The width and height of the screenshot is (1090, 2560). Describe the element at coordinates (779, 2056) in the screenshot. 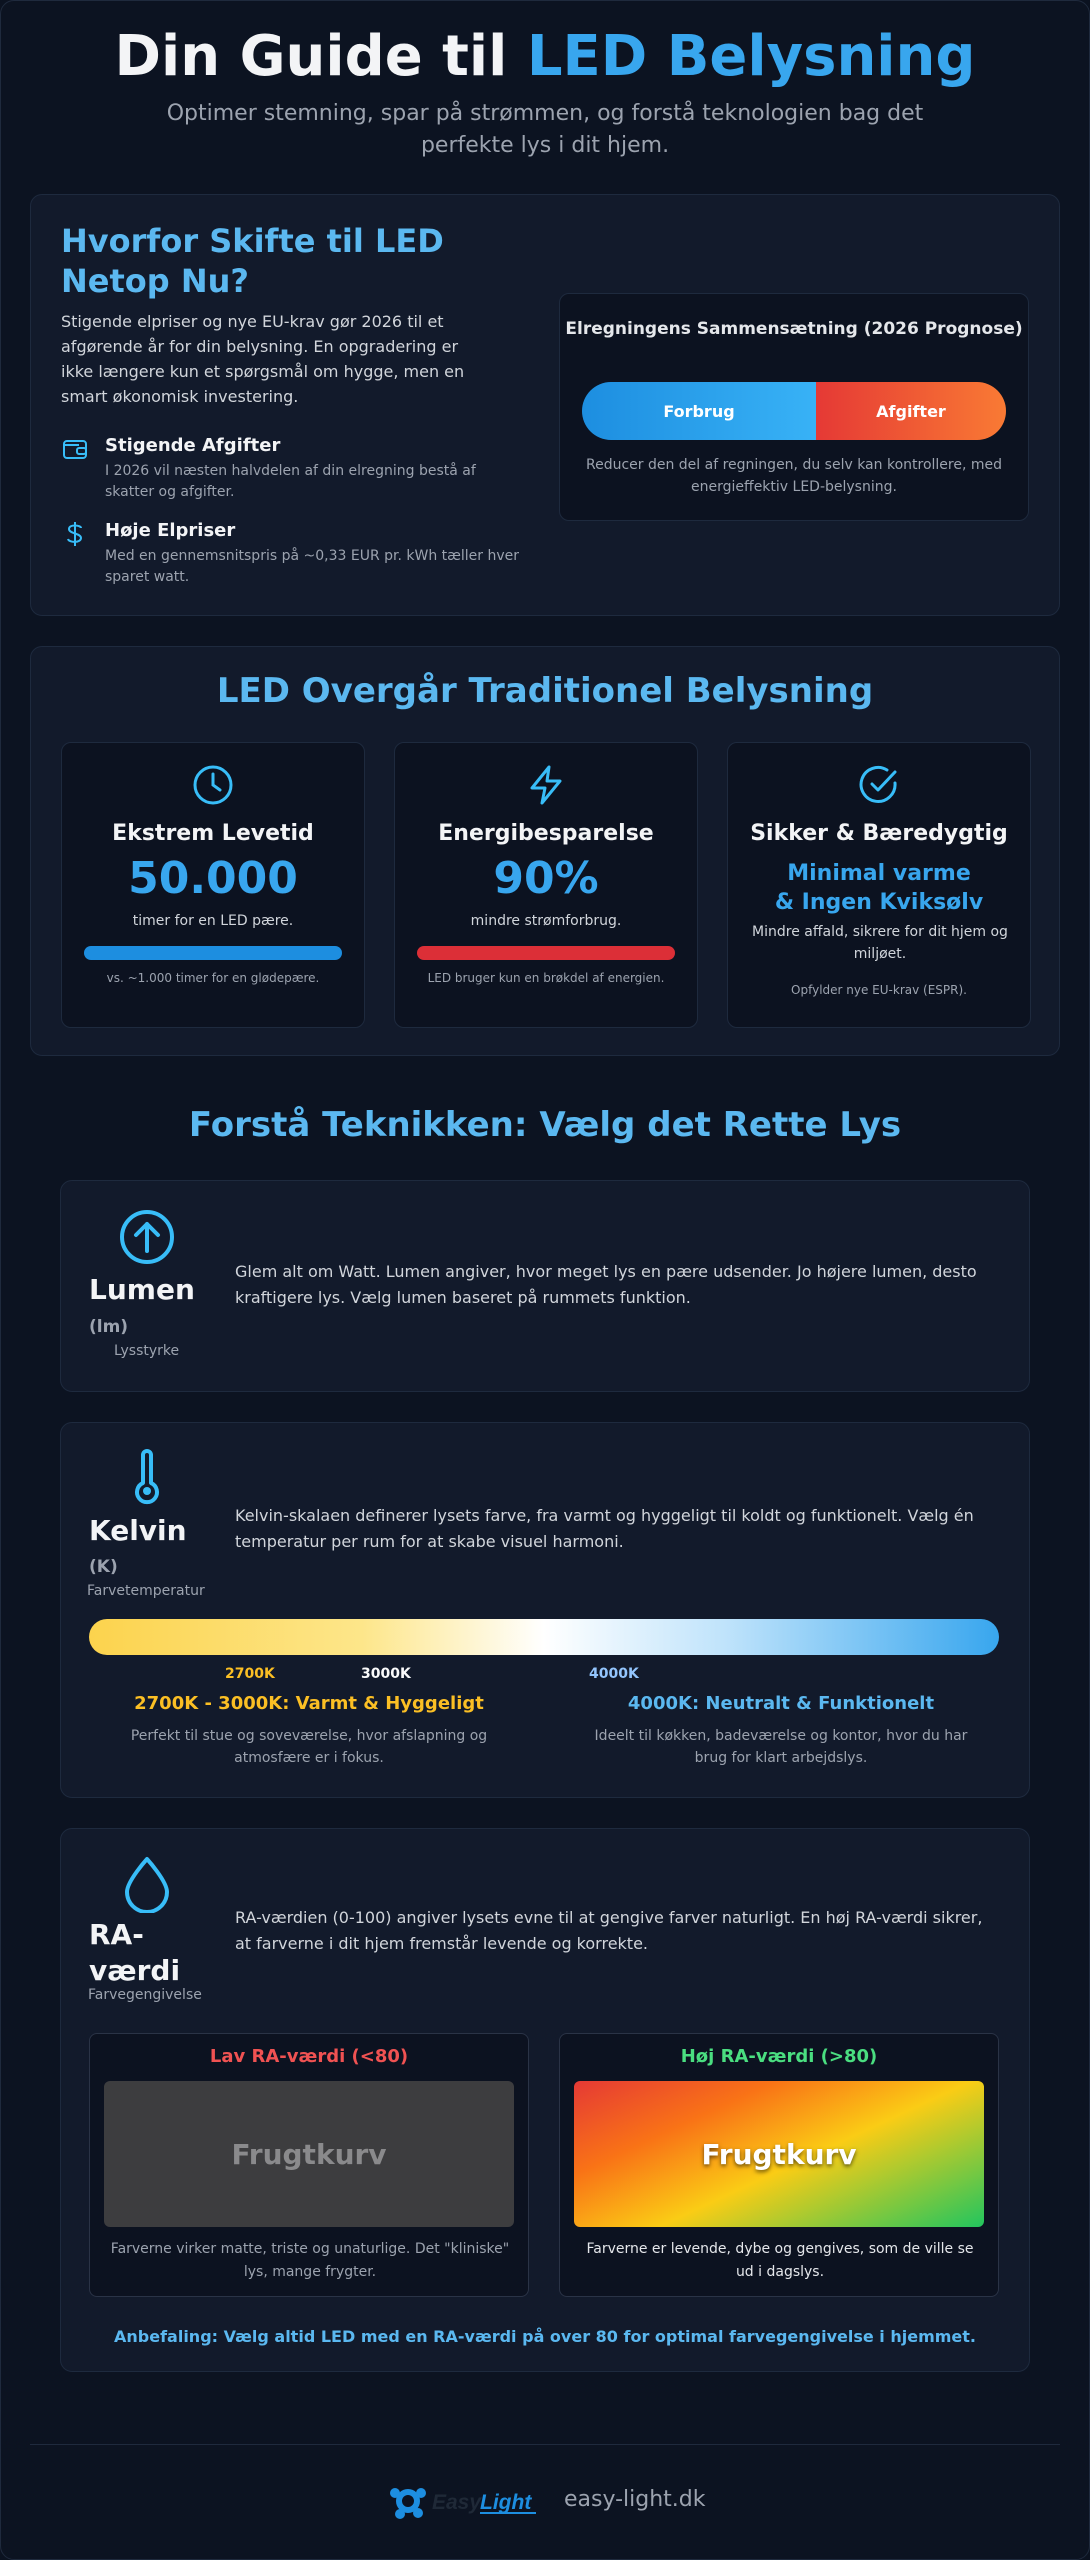

I see `ra-high-title: Høj RA-værdi (>80)` at that location.